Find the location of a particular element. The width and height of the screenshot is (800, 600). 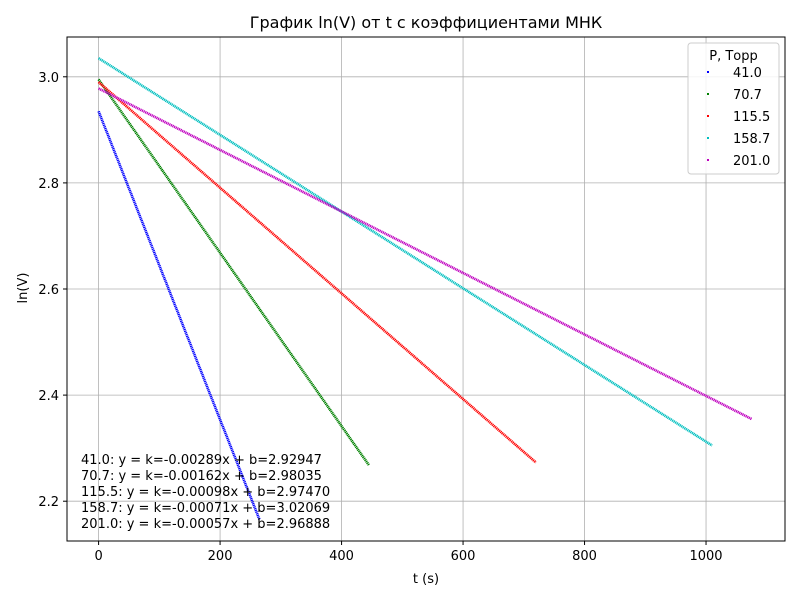

legend-label: 115.5 is located at coordinates (751, 117).